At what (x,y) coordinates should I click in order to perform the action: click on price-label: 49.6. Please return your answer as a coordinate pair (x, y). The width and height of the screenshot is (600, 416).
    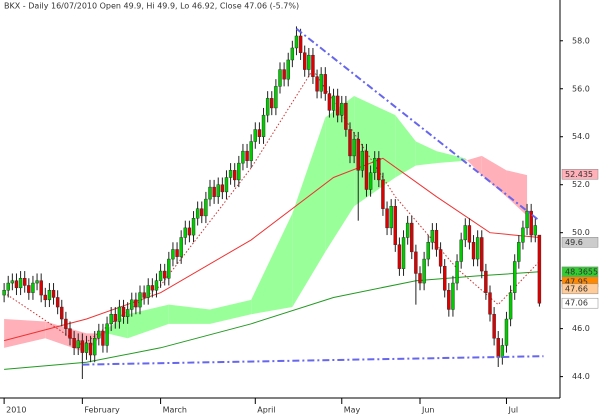
    Looking at the image, I should click on (574, 242).